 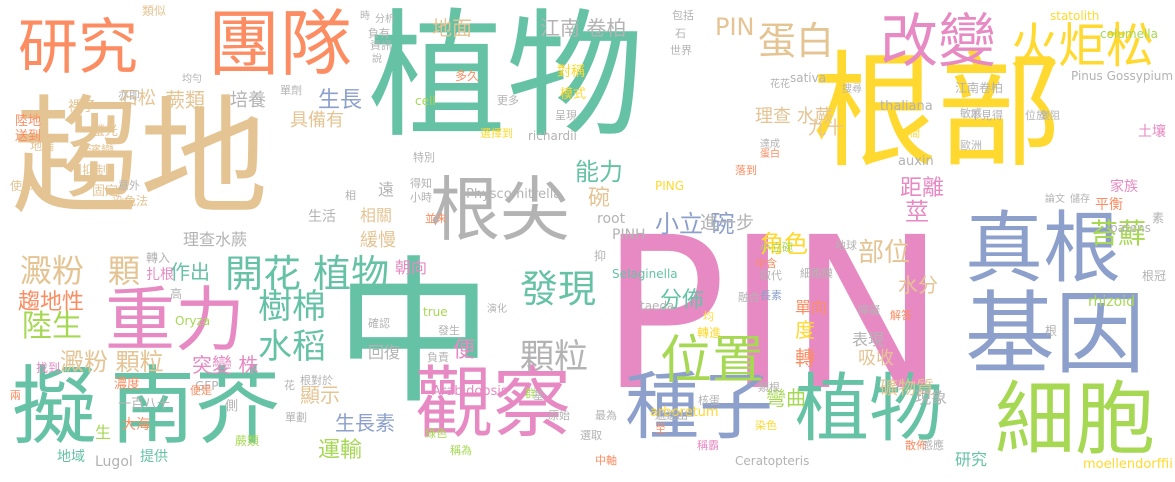 I want to click on cloud-word: 多久, so click(x=467, y=76).